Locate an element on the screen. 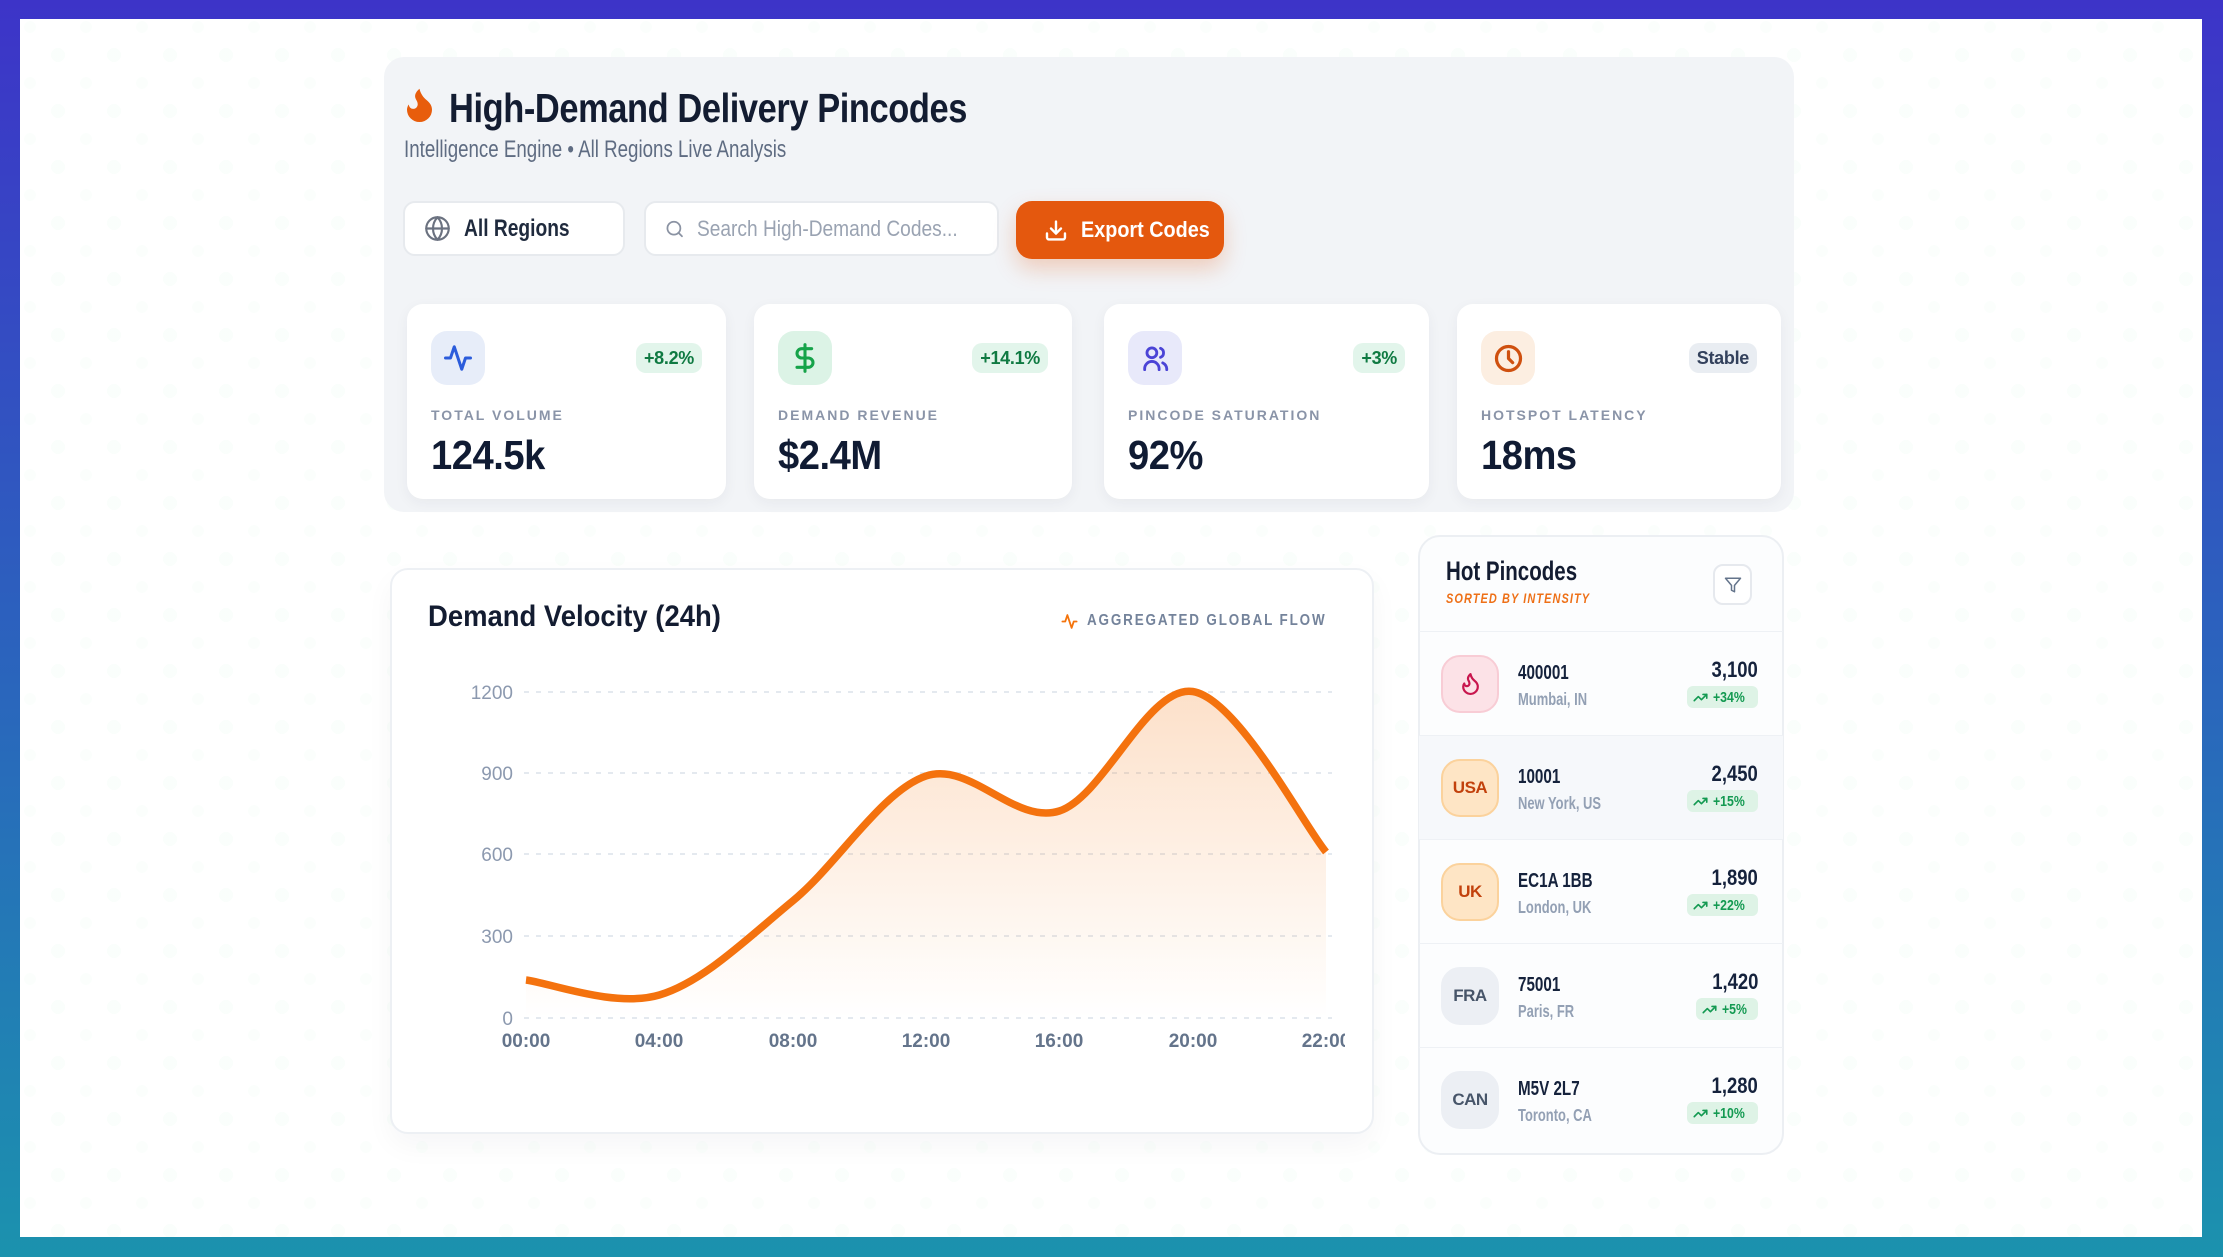 The height and width of the screenshot is (1257, 2223). svg-text: 00:00 is located at coordinates (526, 1041).